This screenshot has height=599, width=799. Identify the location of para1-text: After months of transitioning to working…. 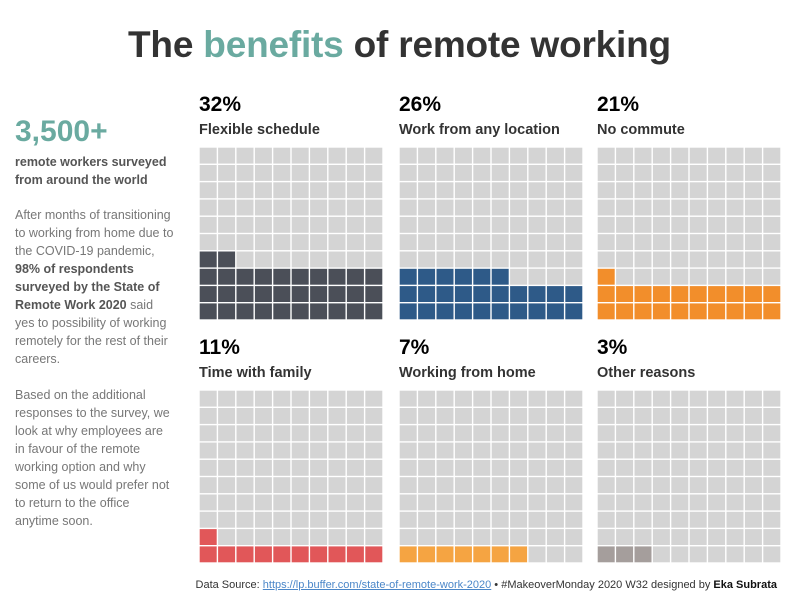
(94, 233).